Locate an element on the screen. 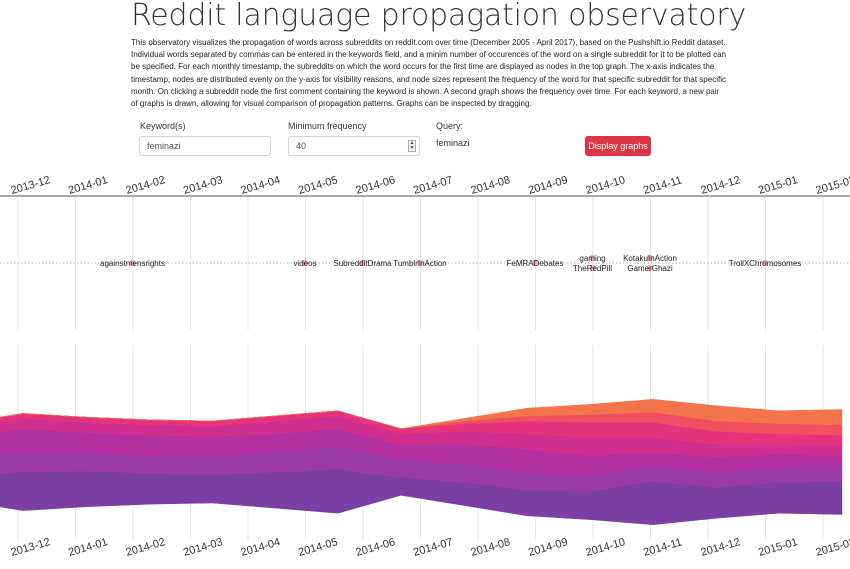 The height and width of the screenshot is (569, 850). top-axis-tick-label: 2014-11 is located at coordinates (662, 185).